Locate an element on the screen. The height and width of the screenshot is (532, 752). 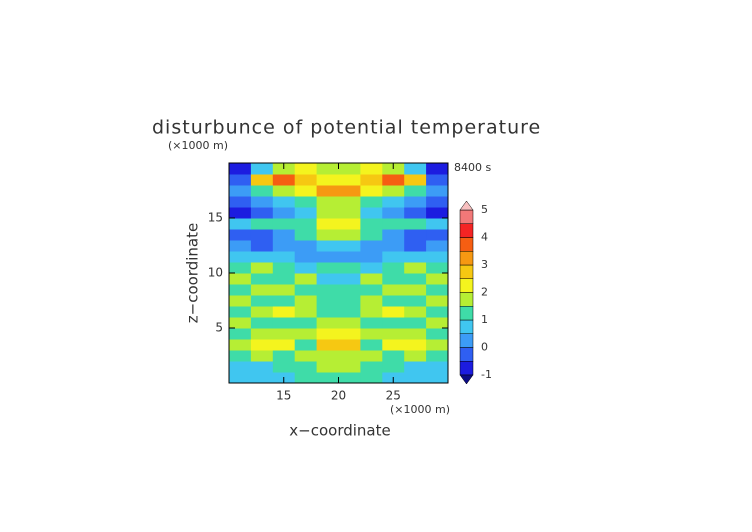
chart-title: disturbunce of potential temperature is located at coordinates (346, 128).